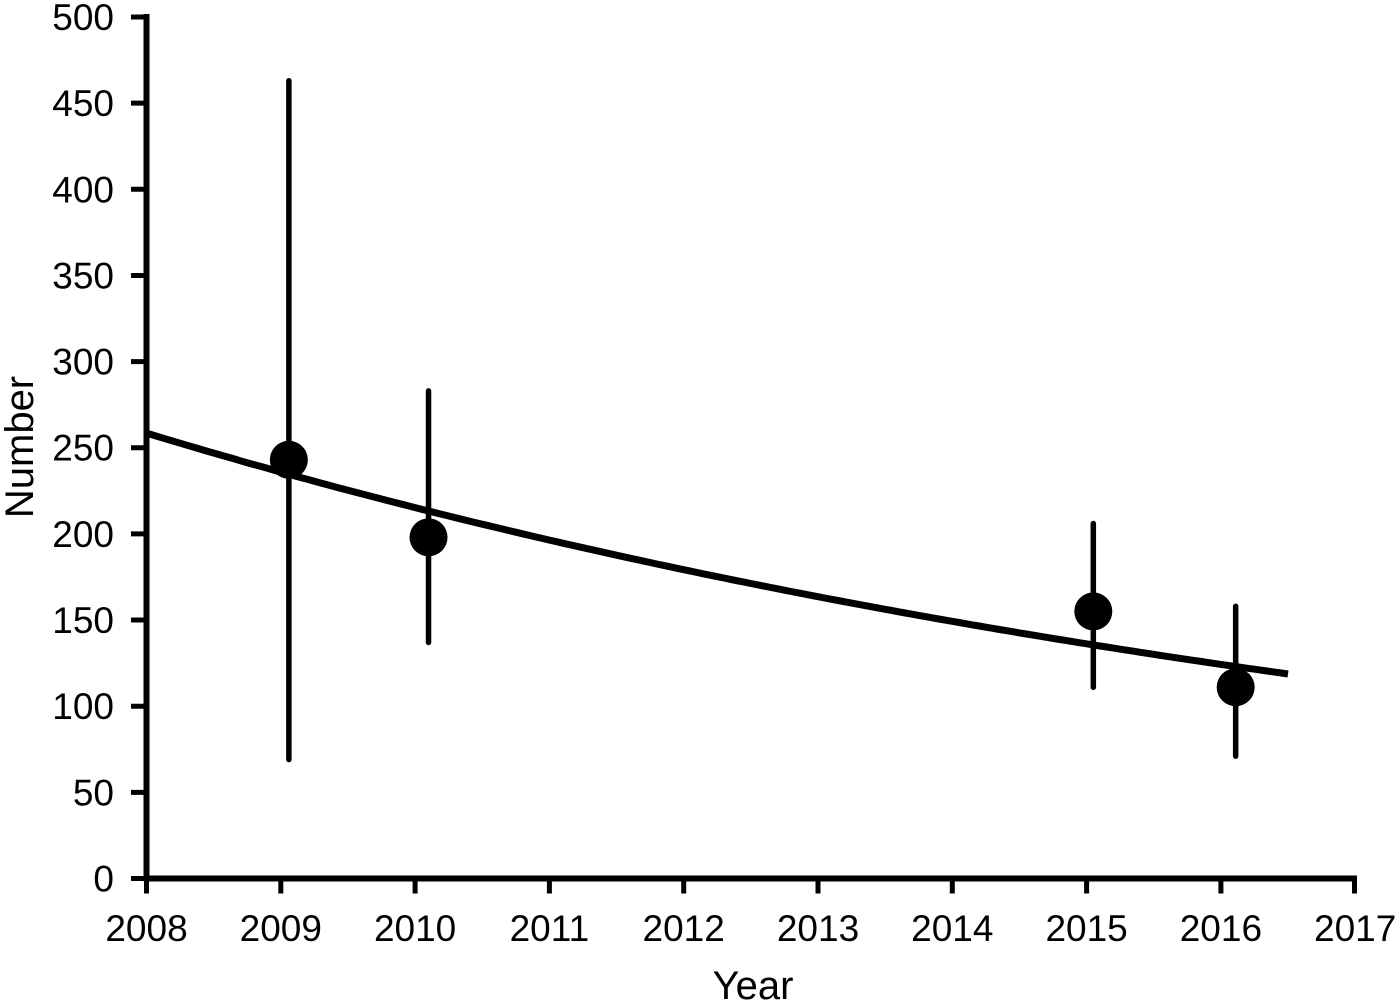 This screenshot has width=1400, height=1006. What do you see at coordinates (1355, 928) in the screenshot?
I see `x-tick-label: 2017` at bounding box center [1355, 928].